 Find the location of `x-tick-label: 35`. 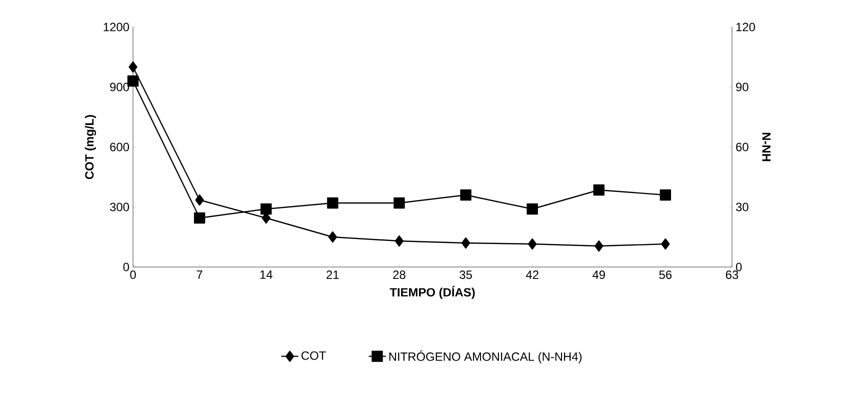

x-tick-label: 35 is located at coordinates (466, 274).